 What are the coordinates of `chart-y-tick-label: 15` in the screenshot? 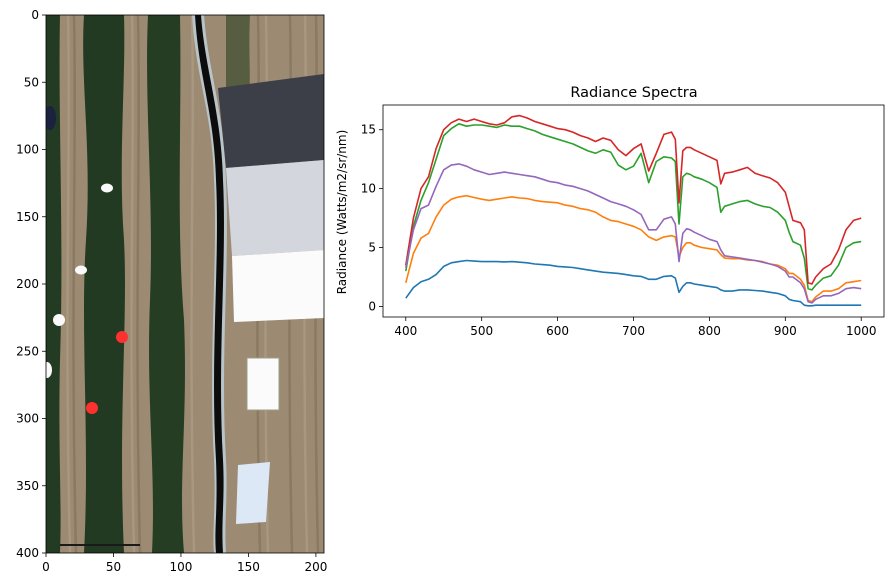 It's located at (368, 130).